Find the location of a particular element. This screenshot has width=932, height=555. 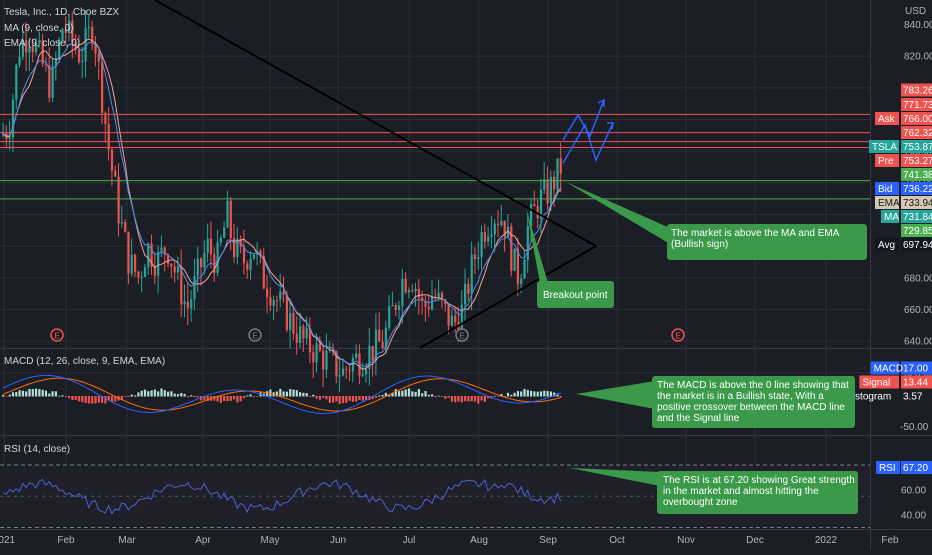

macd-title: MACD (12, 26, close, 9, EMA, EMA) is located at coordinates (84, 361).